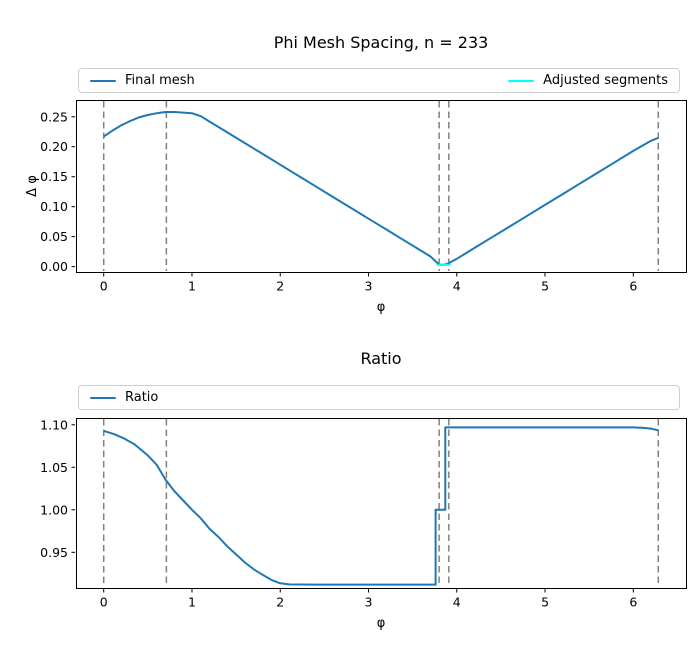 The width and height of the screenshot is (700, 650). I want to click on y-tick-label: 0.95, so click(54, 552).